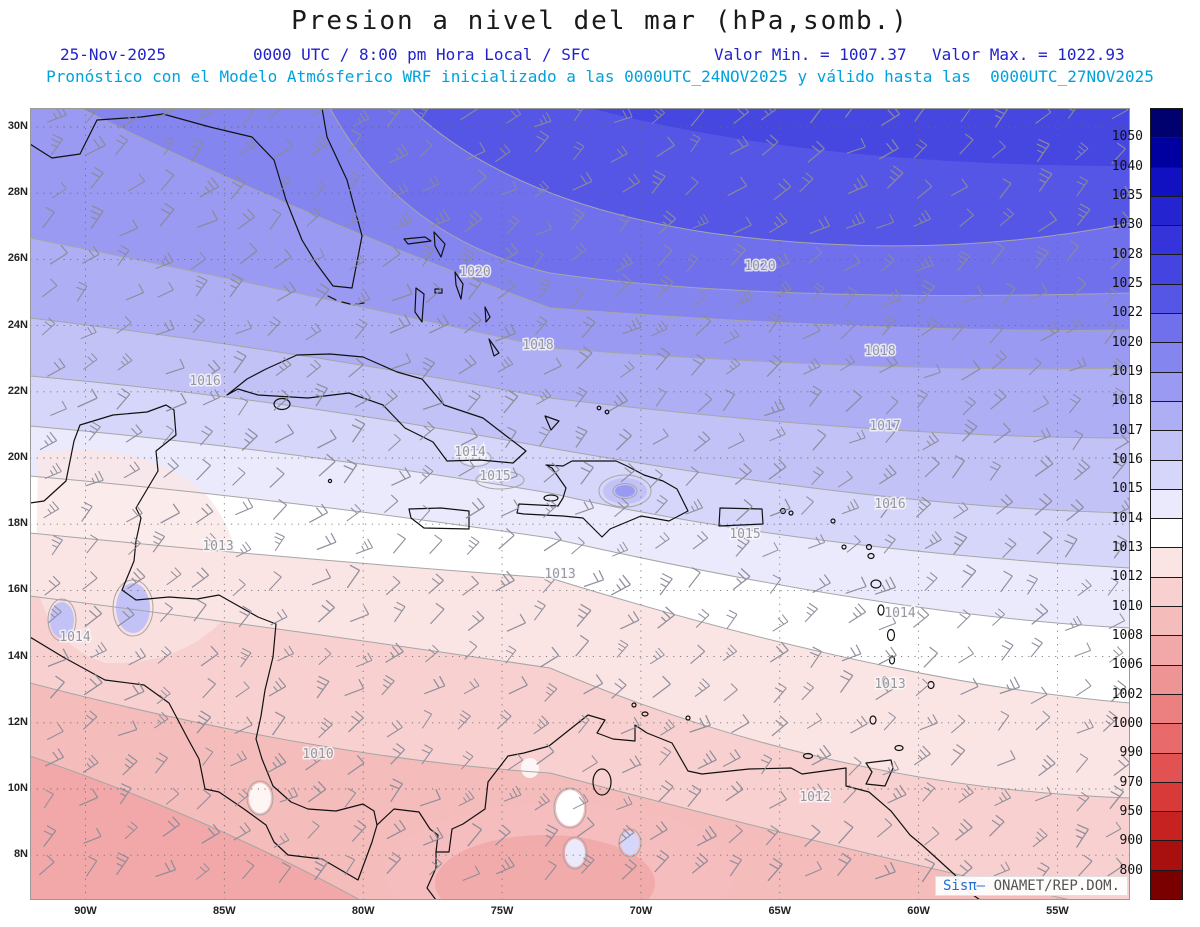  I want to click on lon-tick-label: 55W, so click(1057, 911).